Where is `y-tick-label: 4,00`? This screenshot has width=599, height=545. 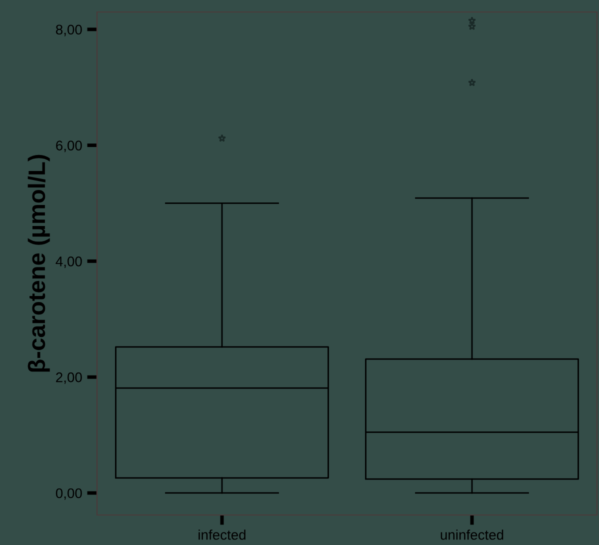
y-tick-label: 4,00 is located at coordinates (69, 262).